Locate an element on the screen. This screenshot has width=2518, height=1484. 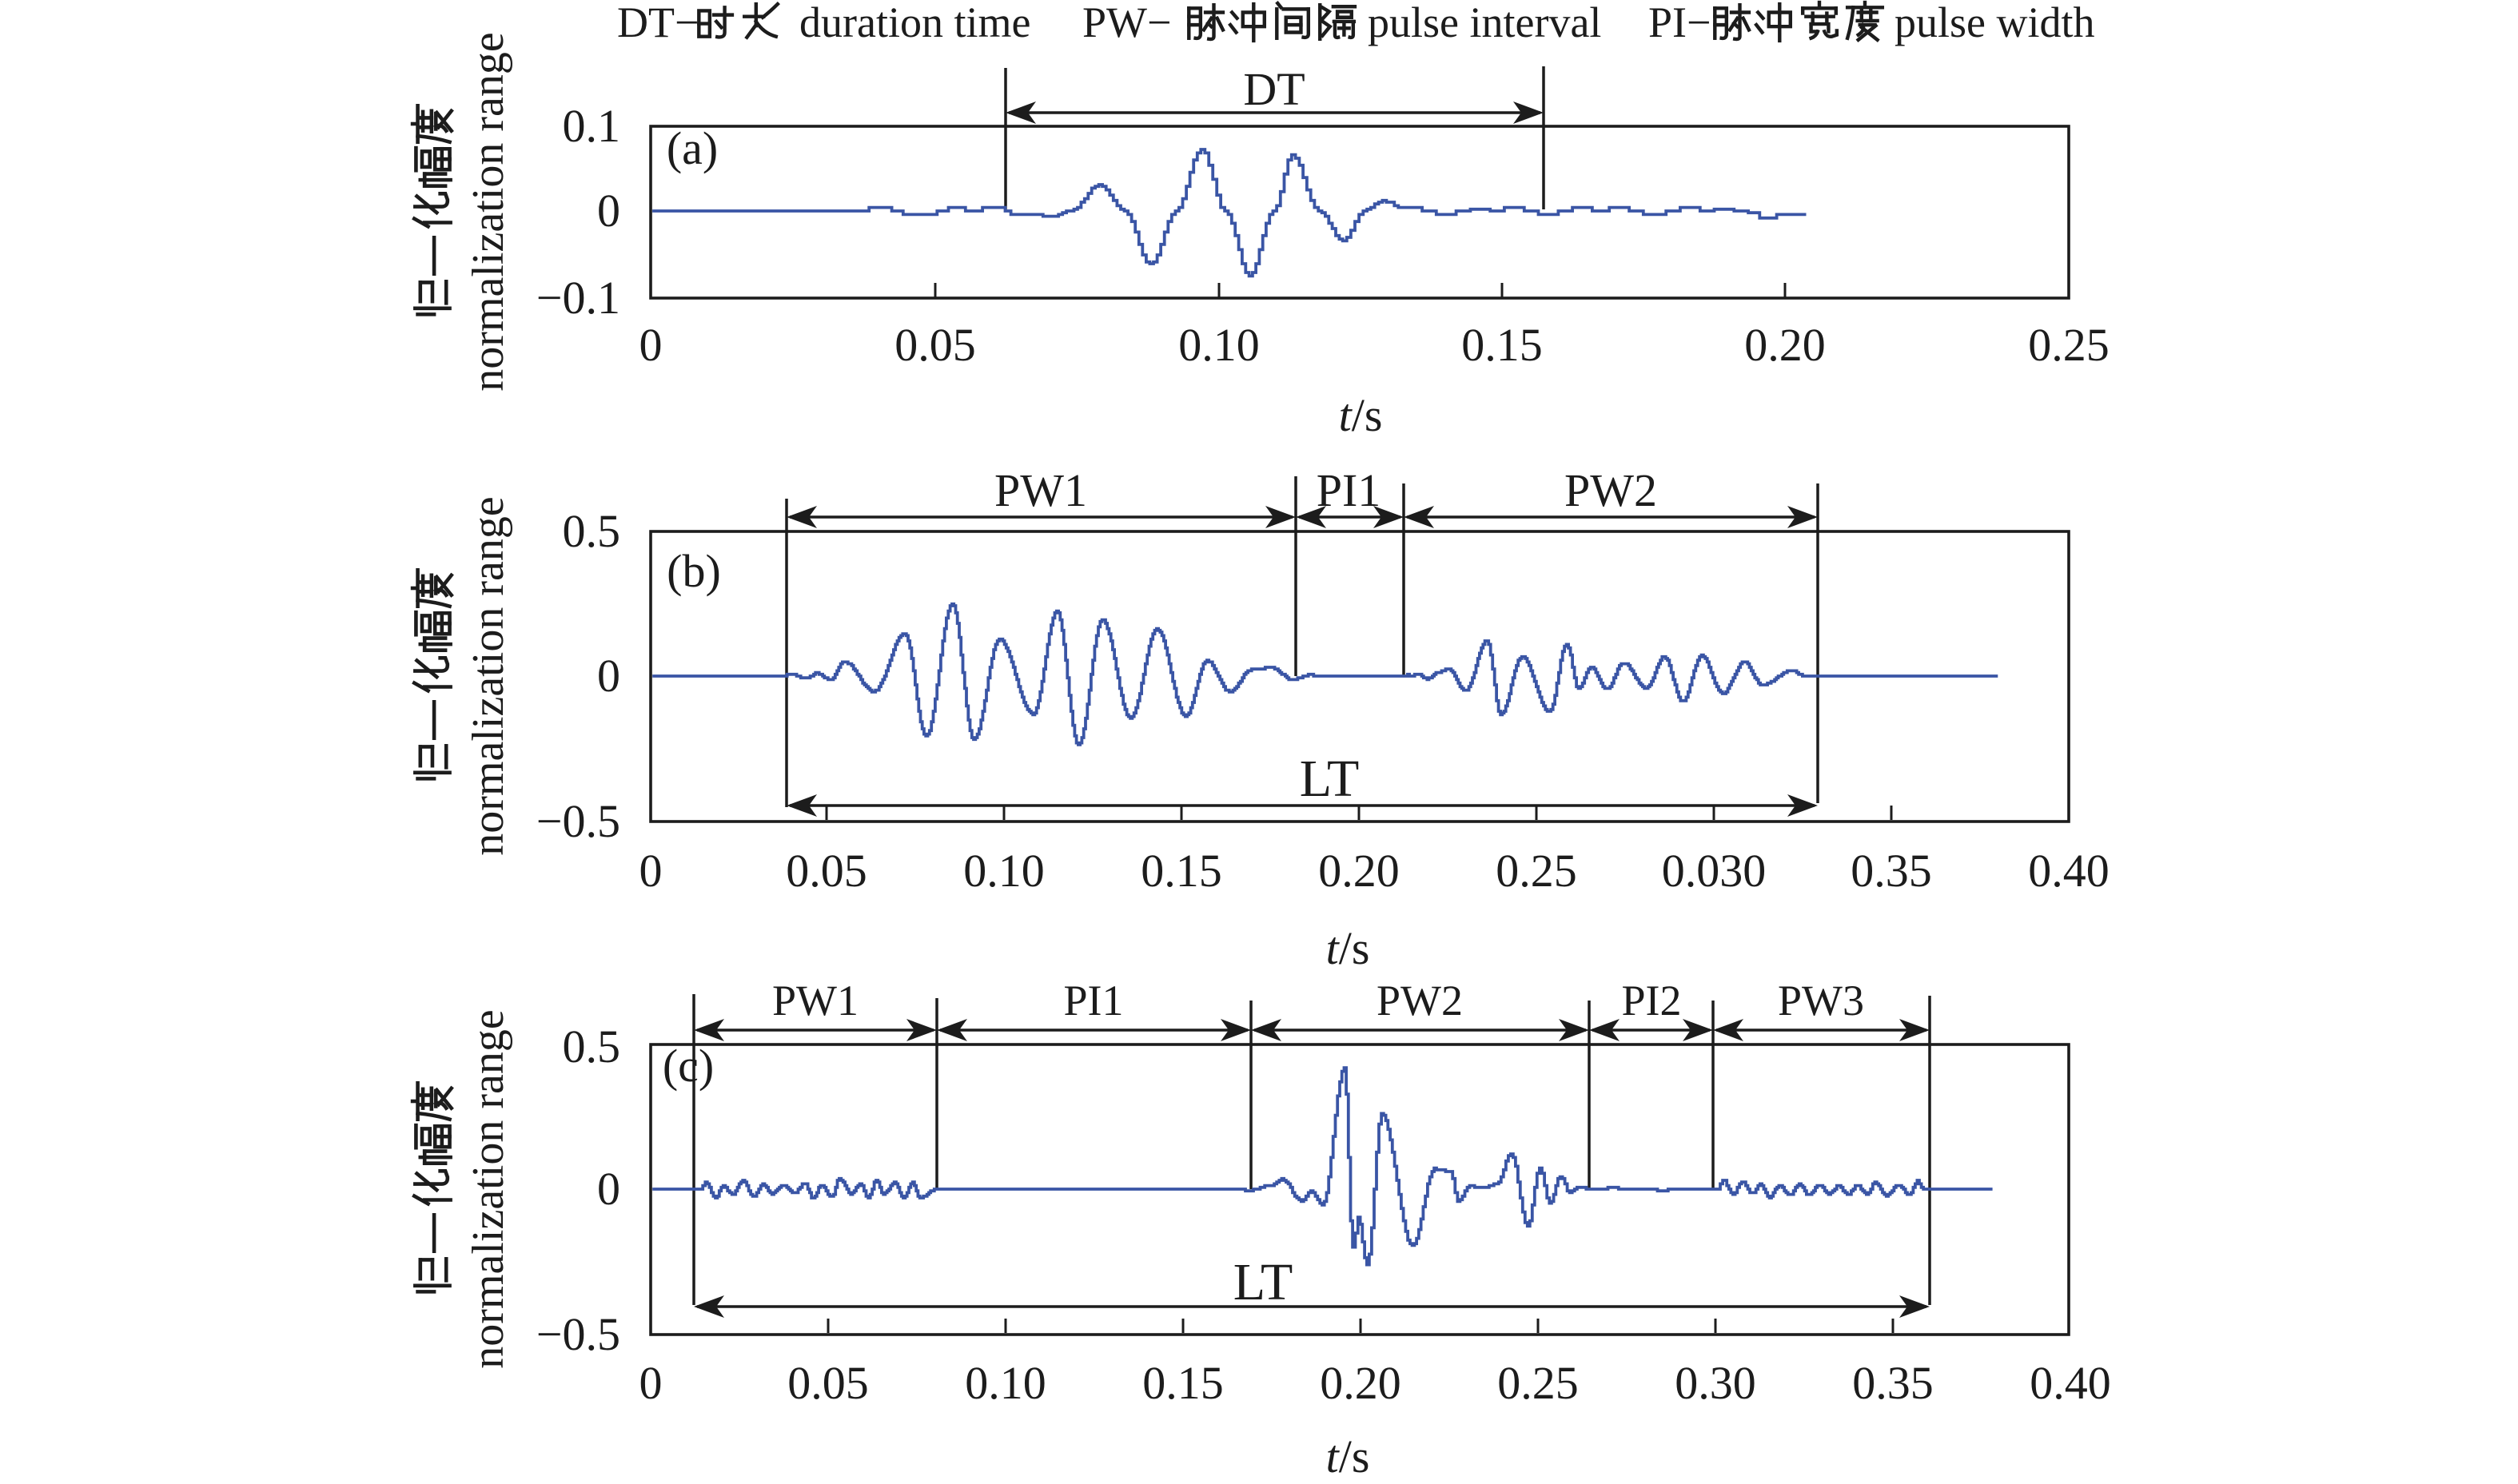
svg-text: PW3 is located at coordinates (1821, 1000).